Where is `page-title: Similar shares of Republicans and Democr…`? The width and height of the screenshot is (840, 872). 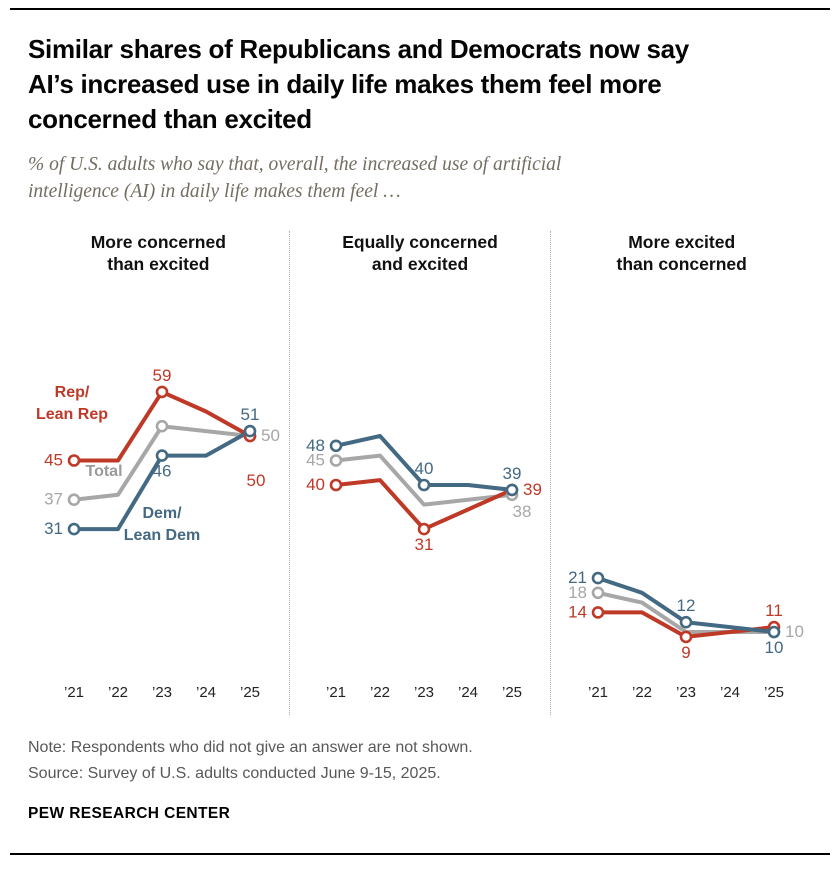 page-title: Similar shares of Republicans and Democr… is located at coordinates (420, 84).